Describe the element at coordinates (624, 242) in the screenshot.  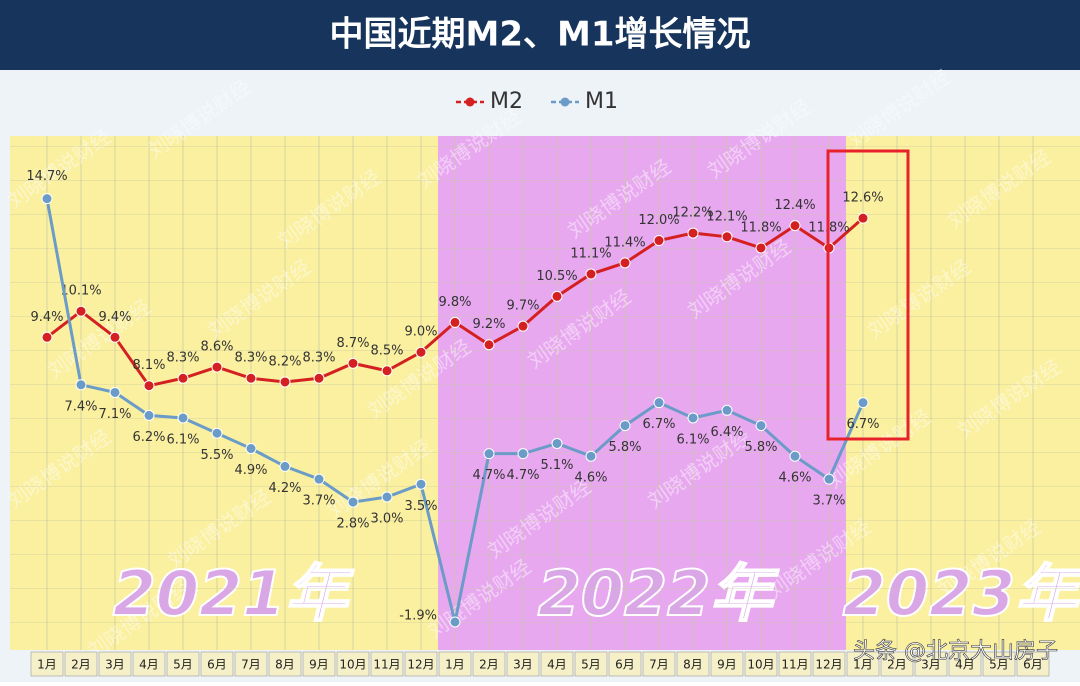
I see `value-label: 11.4%` at that location.